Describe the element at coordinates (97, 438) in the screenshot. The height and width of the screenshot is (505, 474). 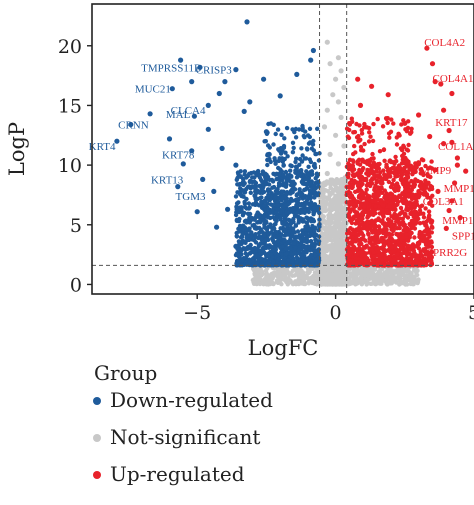
I see `legend-swatch` at that location.